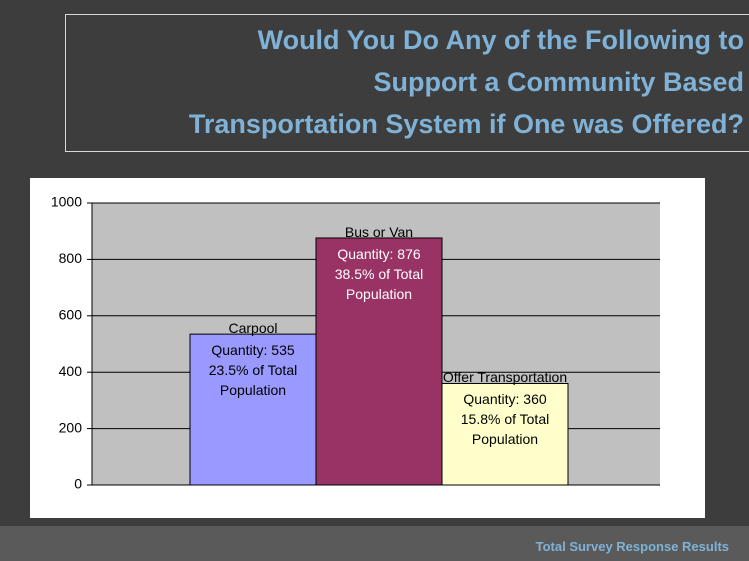 This screenshot has height=561, width=749. I want to click on y-tick-label: 1000, so click(66, 202).